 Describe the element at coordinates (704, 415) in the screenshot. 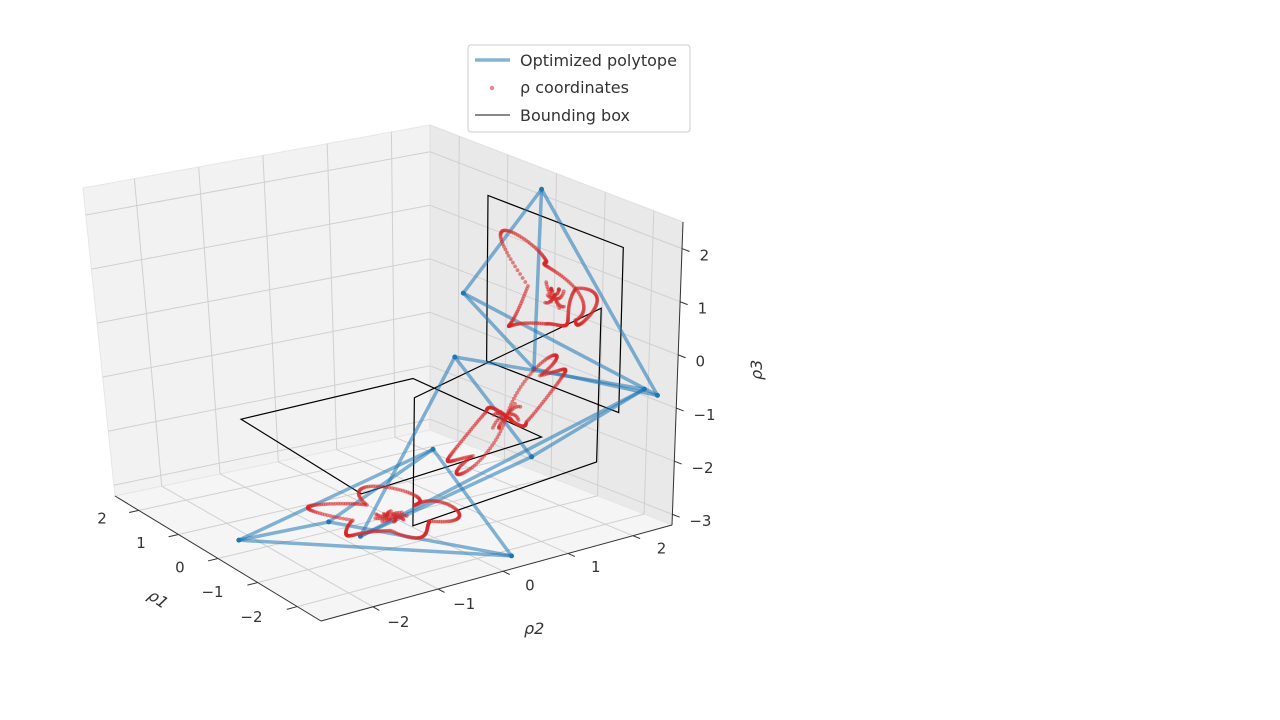

I see `z-tick-label: −1` at that location.